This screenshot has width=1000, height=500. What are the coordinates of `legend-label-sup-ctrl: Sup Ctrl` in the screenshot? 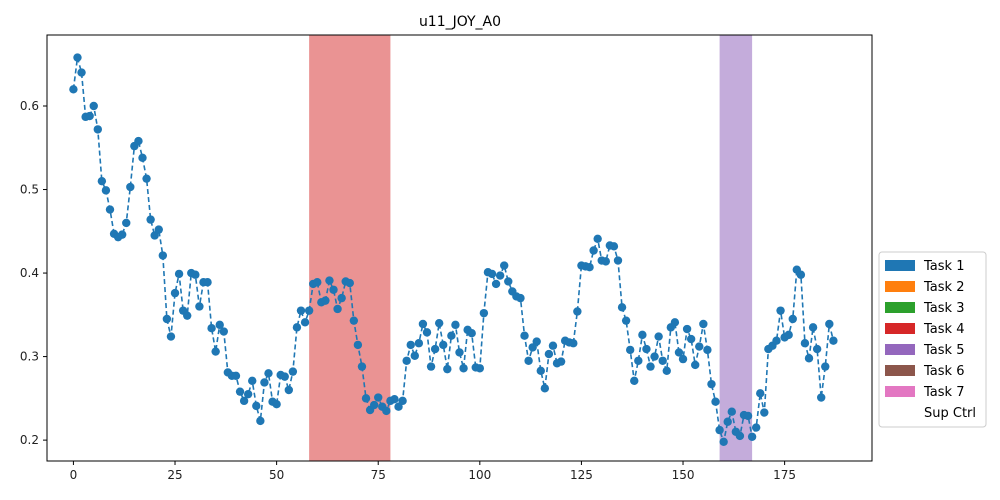 It's located at (950, 413).